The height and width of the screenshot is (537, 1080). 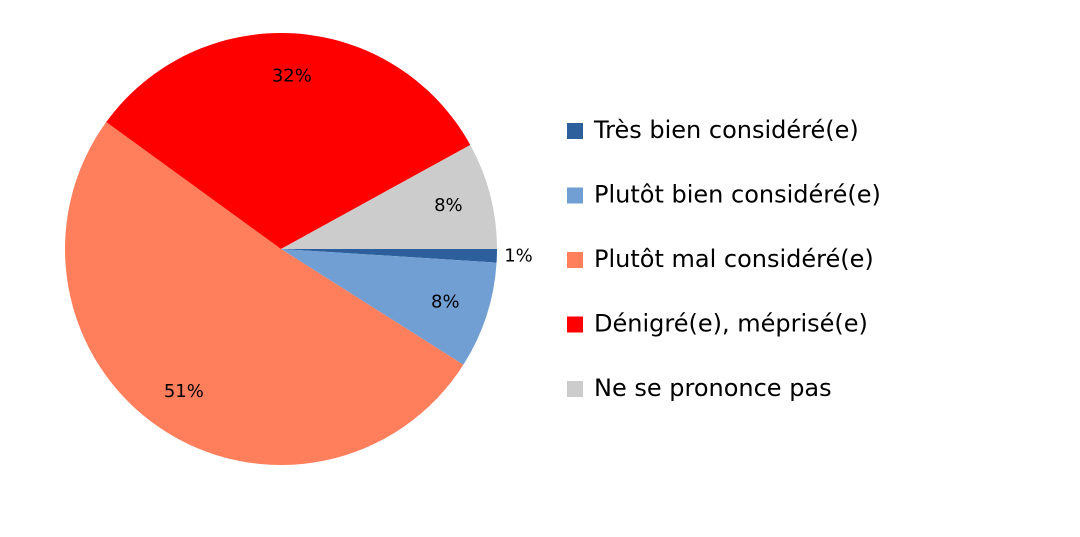 I want to click on legend-label: Plutôt mal considéré(e), so click(x=734, y=259).